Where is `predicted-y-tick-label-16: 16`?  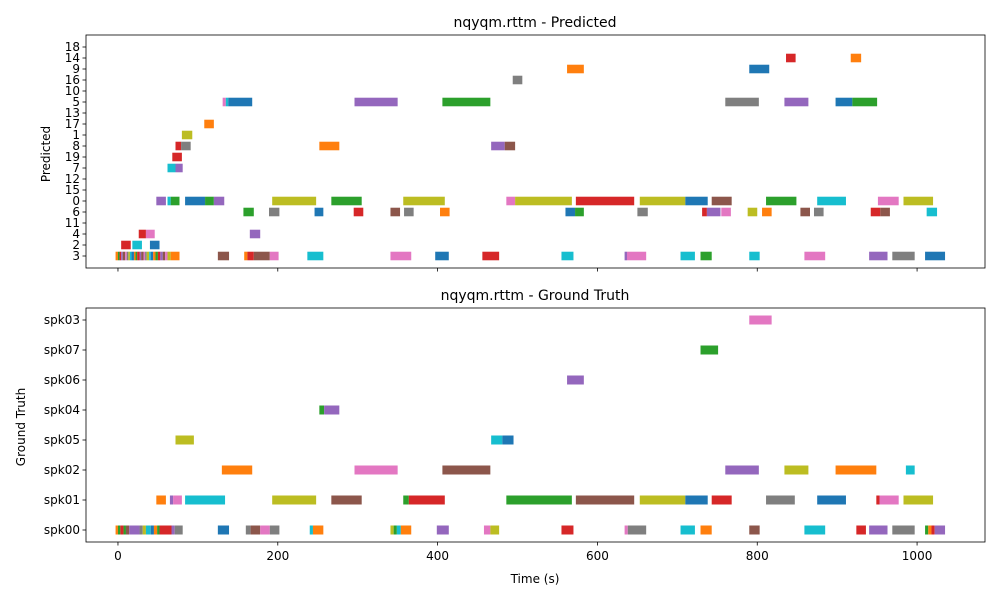
predicted-y-tick-label-16: 16 is located at coordinates (72, 80).